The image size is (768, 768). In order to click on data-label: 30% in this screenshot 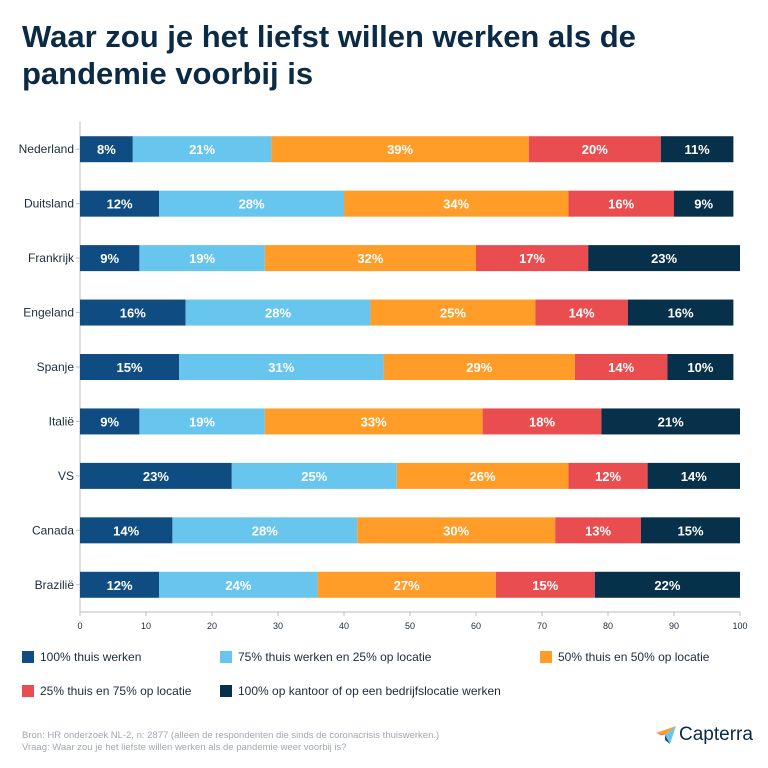, I will do `click(456, 530)`.